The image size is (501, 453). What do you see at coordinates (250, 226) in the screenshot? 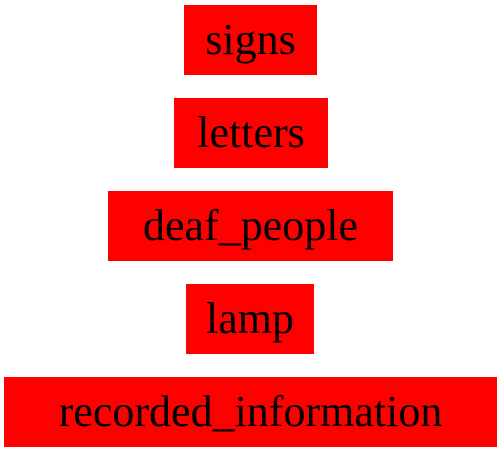
I see `node-deaf-people: deaf_people` at bounding box center [250, 226].